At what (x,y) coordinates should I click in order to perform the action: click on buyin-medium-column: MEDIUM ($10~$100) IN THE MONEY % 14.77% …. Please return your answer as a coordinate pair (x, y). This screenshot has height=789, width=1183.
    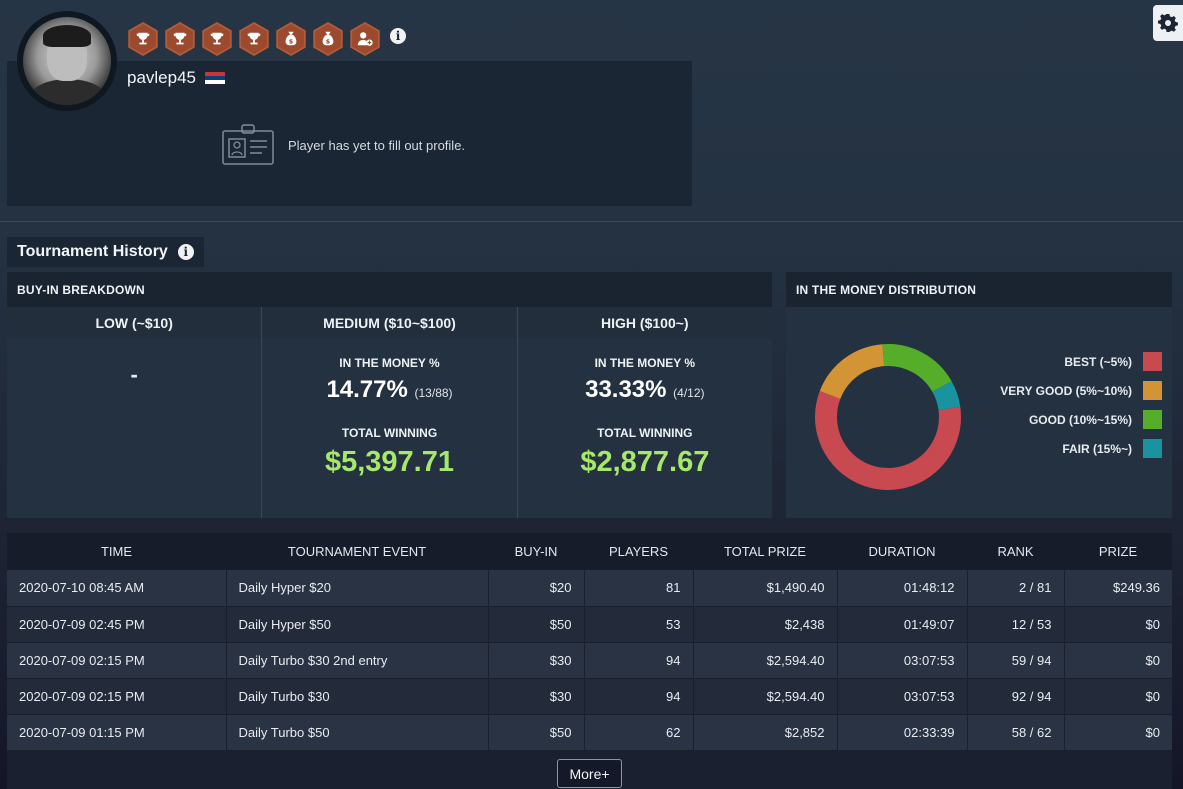
    Looking at the image, I should click on (390, 412).